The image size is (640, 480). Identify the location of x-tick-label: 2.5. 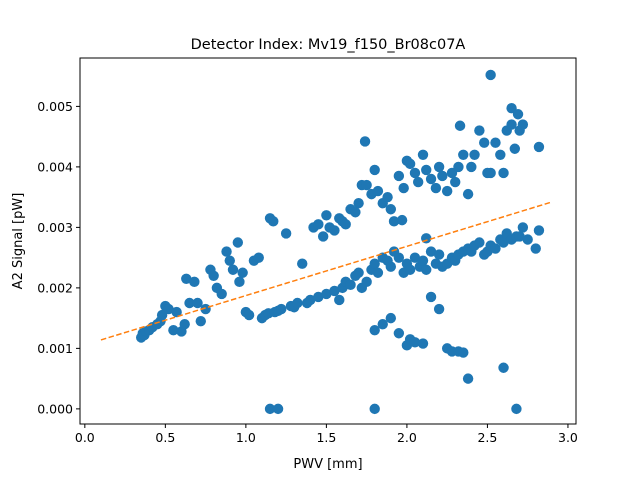
(487, 437).